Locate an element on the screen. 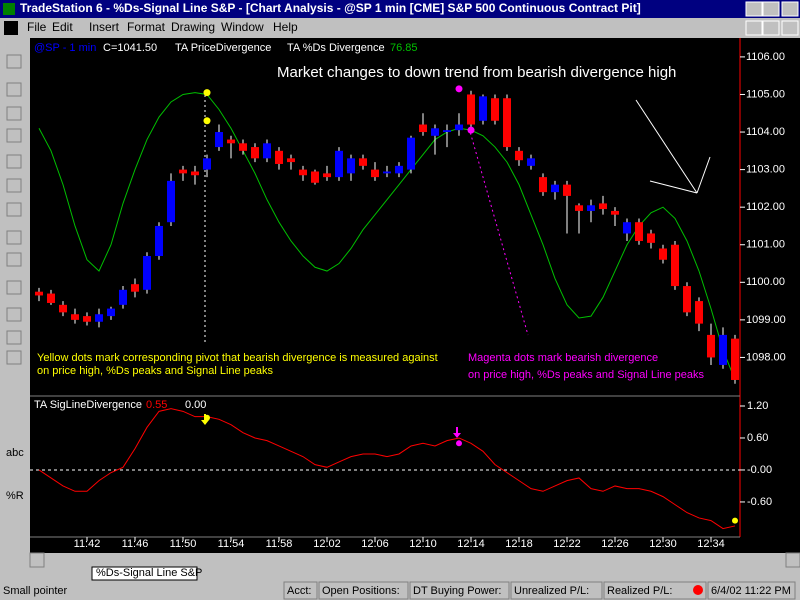 The width and height of the screenshot is (800, 600). menu-item: Drawing is located at coordinates (193, 27).